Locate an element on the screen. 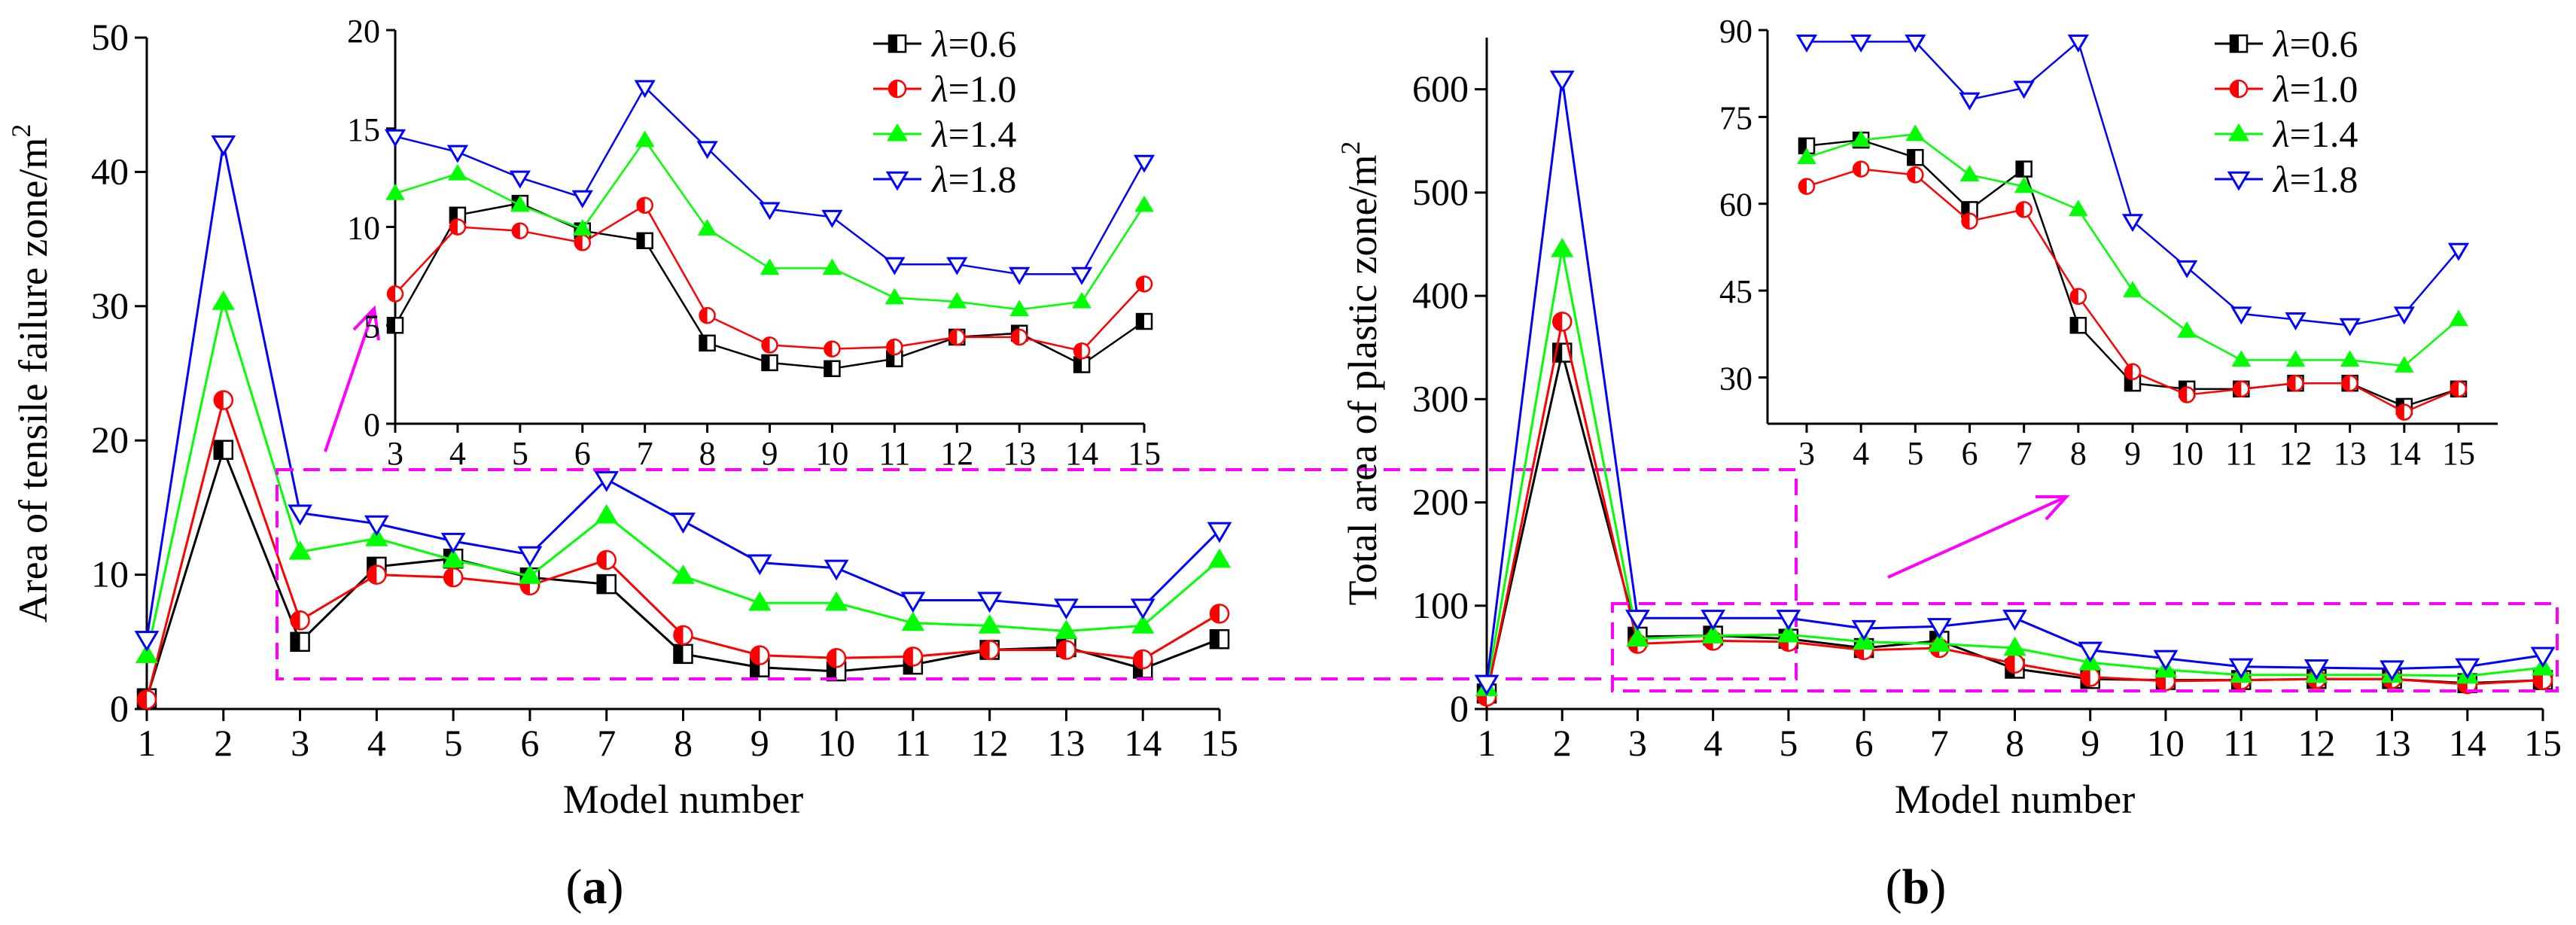  legend-label-l14: λ=1.4 is located at coordinates (973, 134).